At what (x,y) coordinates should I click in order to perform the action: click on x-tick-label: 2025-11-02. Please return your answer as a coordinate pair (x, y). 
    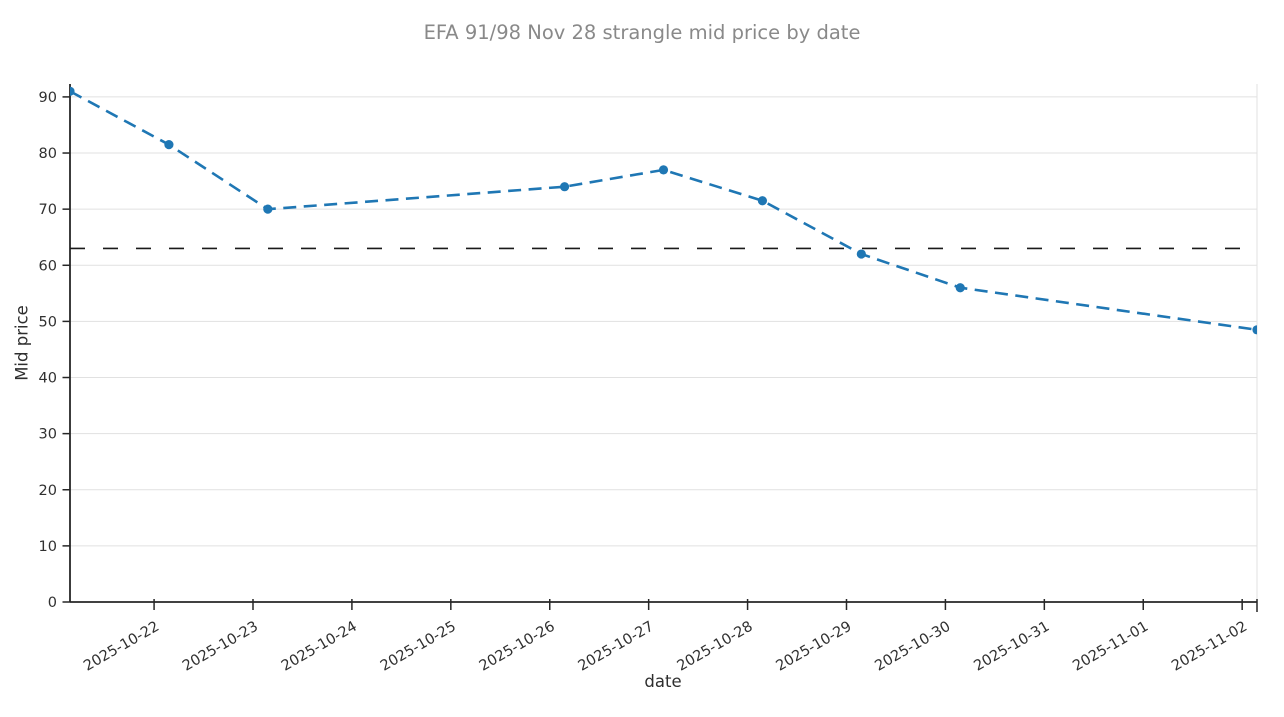
    Looking at the image, I should click on (1209, 647).